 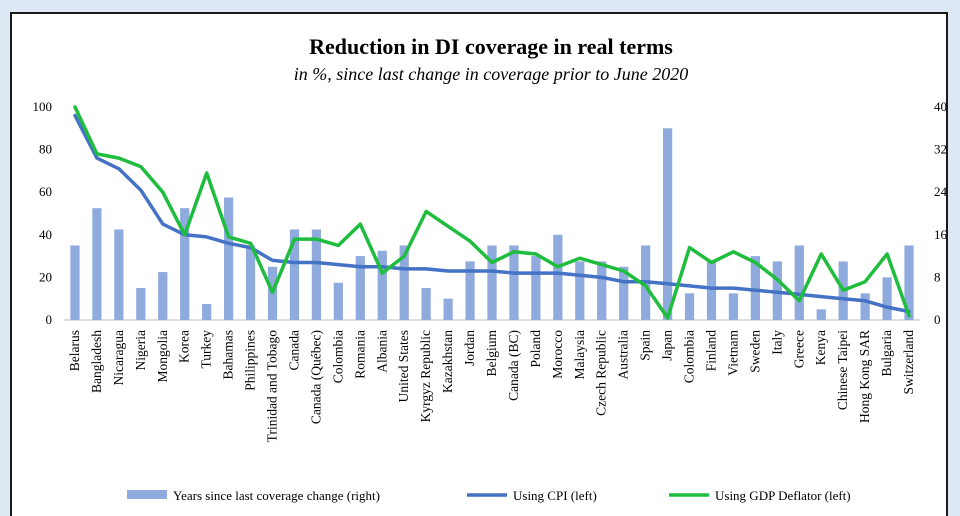 I want to click on category-label: Spain, so click(x=645, y=345).